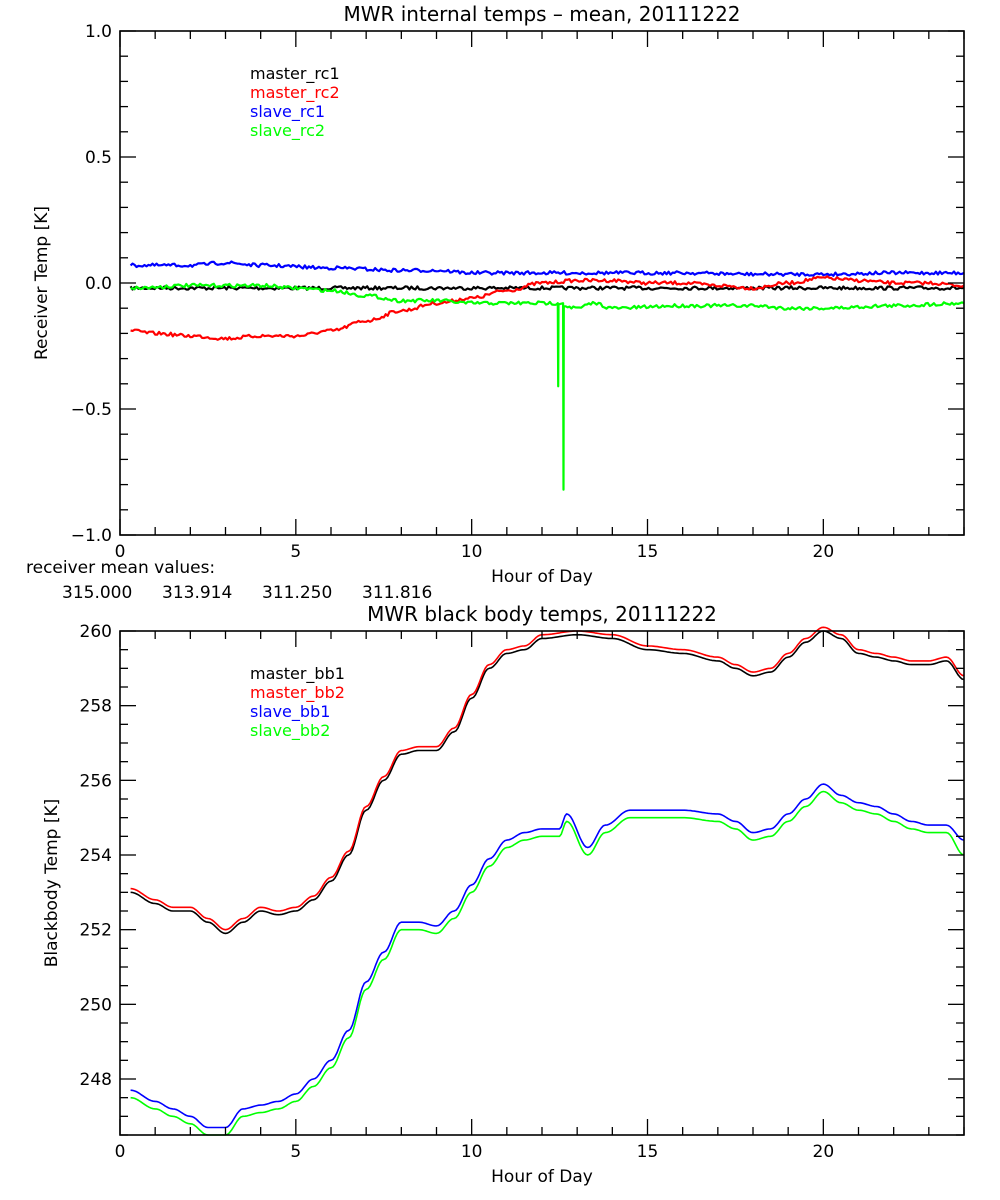 This screenshot has width=1000, height=1200. I want to click on legend-entry-master-rc1: master_rc1, so click(295, 74).